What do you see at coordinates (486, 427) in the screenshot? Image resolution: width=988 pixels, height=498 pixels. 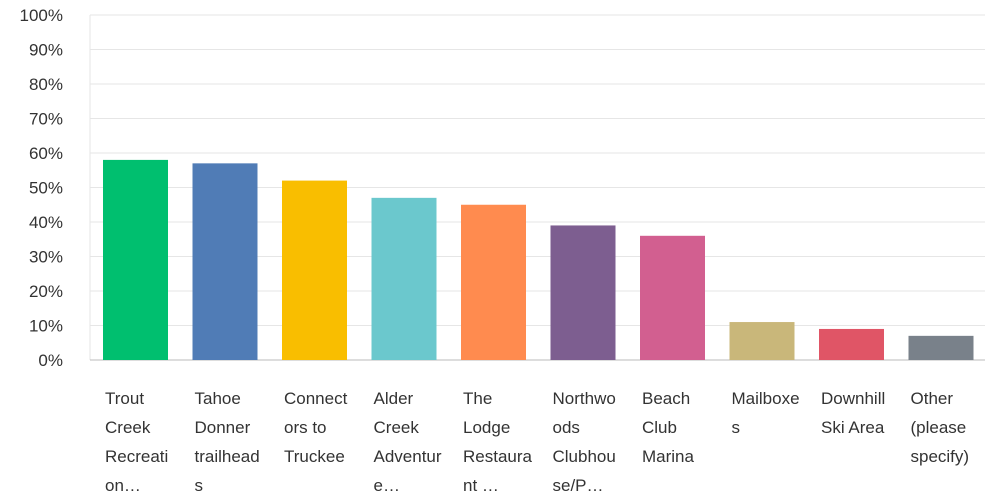 I see `label-line: Lodge` at bounding box center [486, 427].